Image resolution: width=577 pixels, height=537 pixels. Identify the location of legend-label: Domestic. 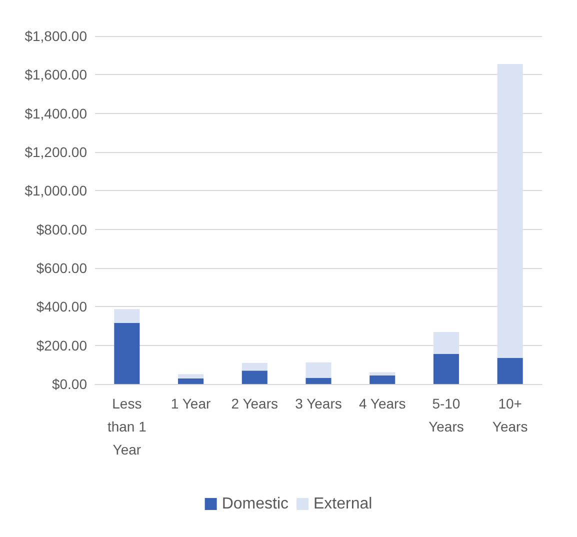
(255, 504).